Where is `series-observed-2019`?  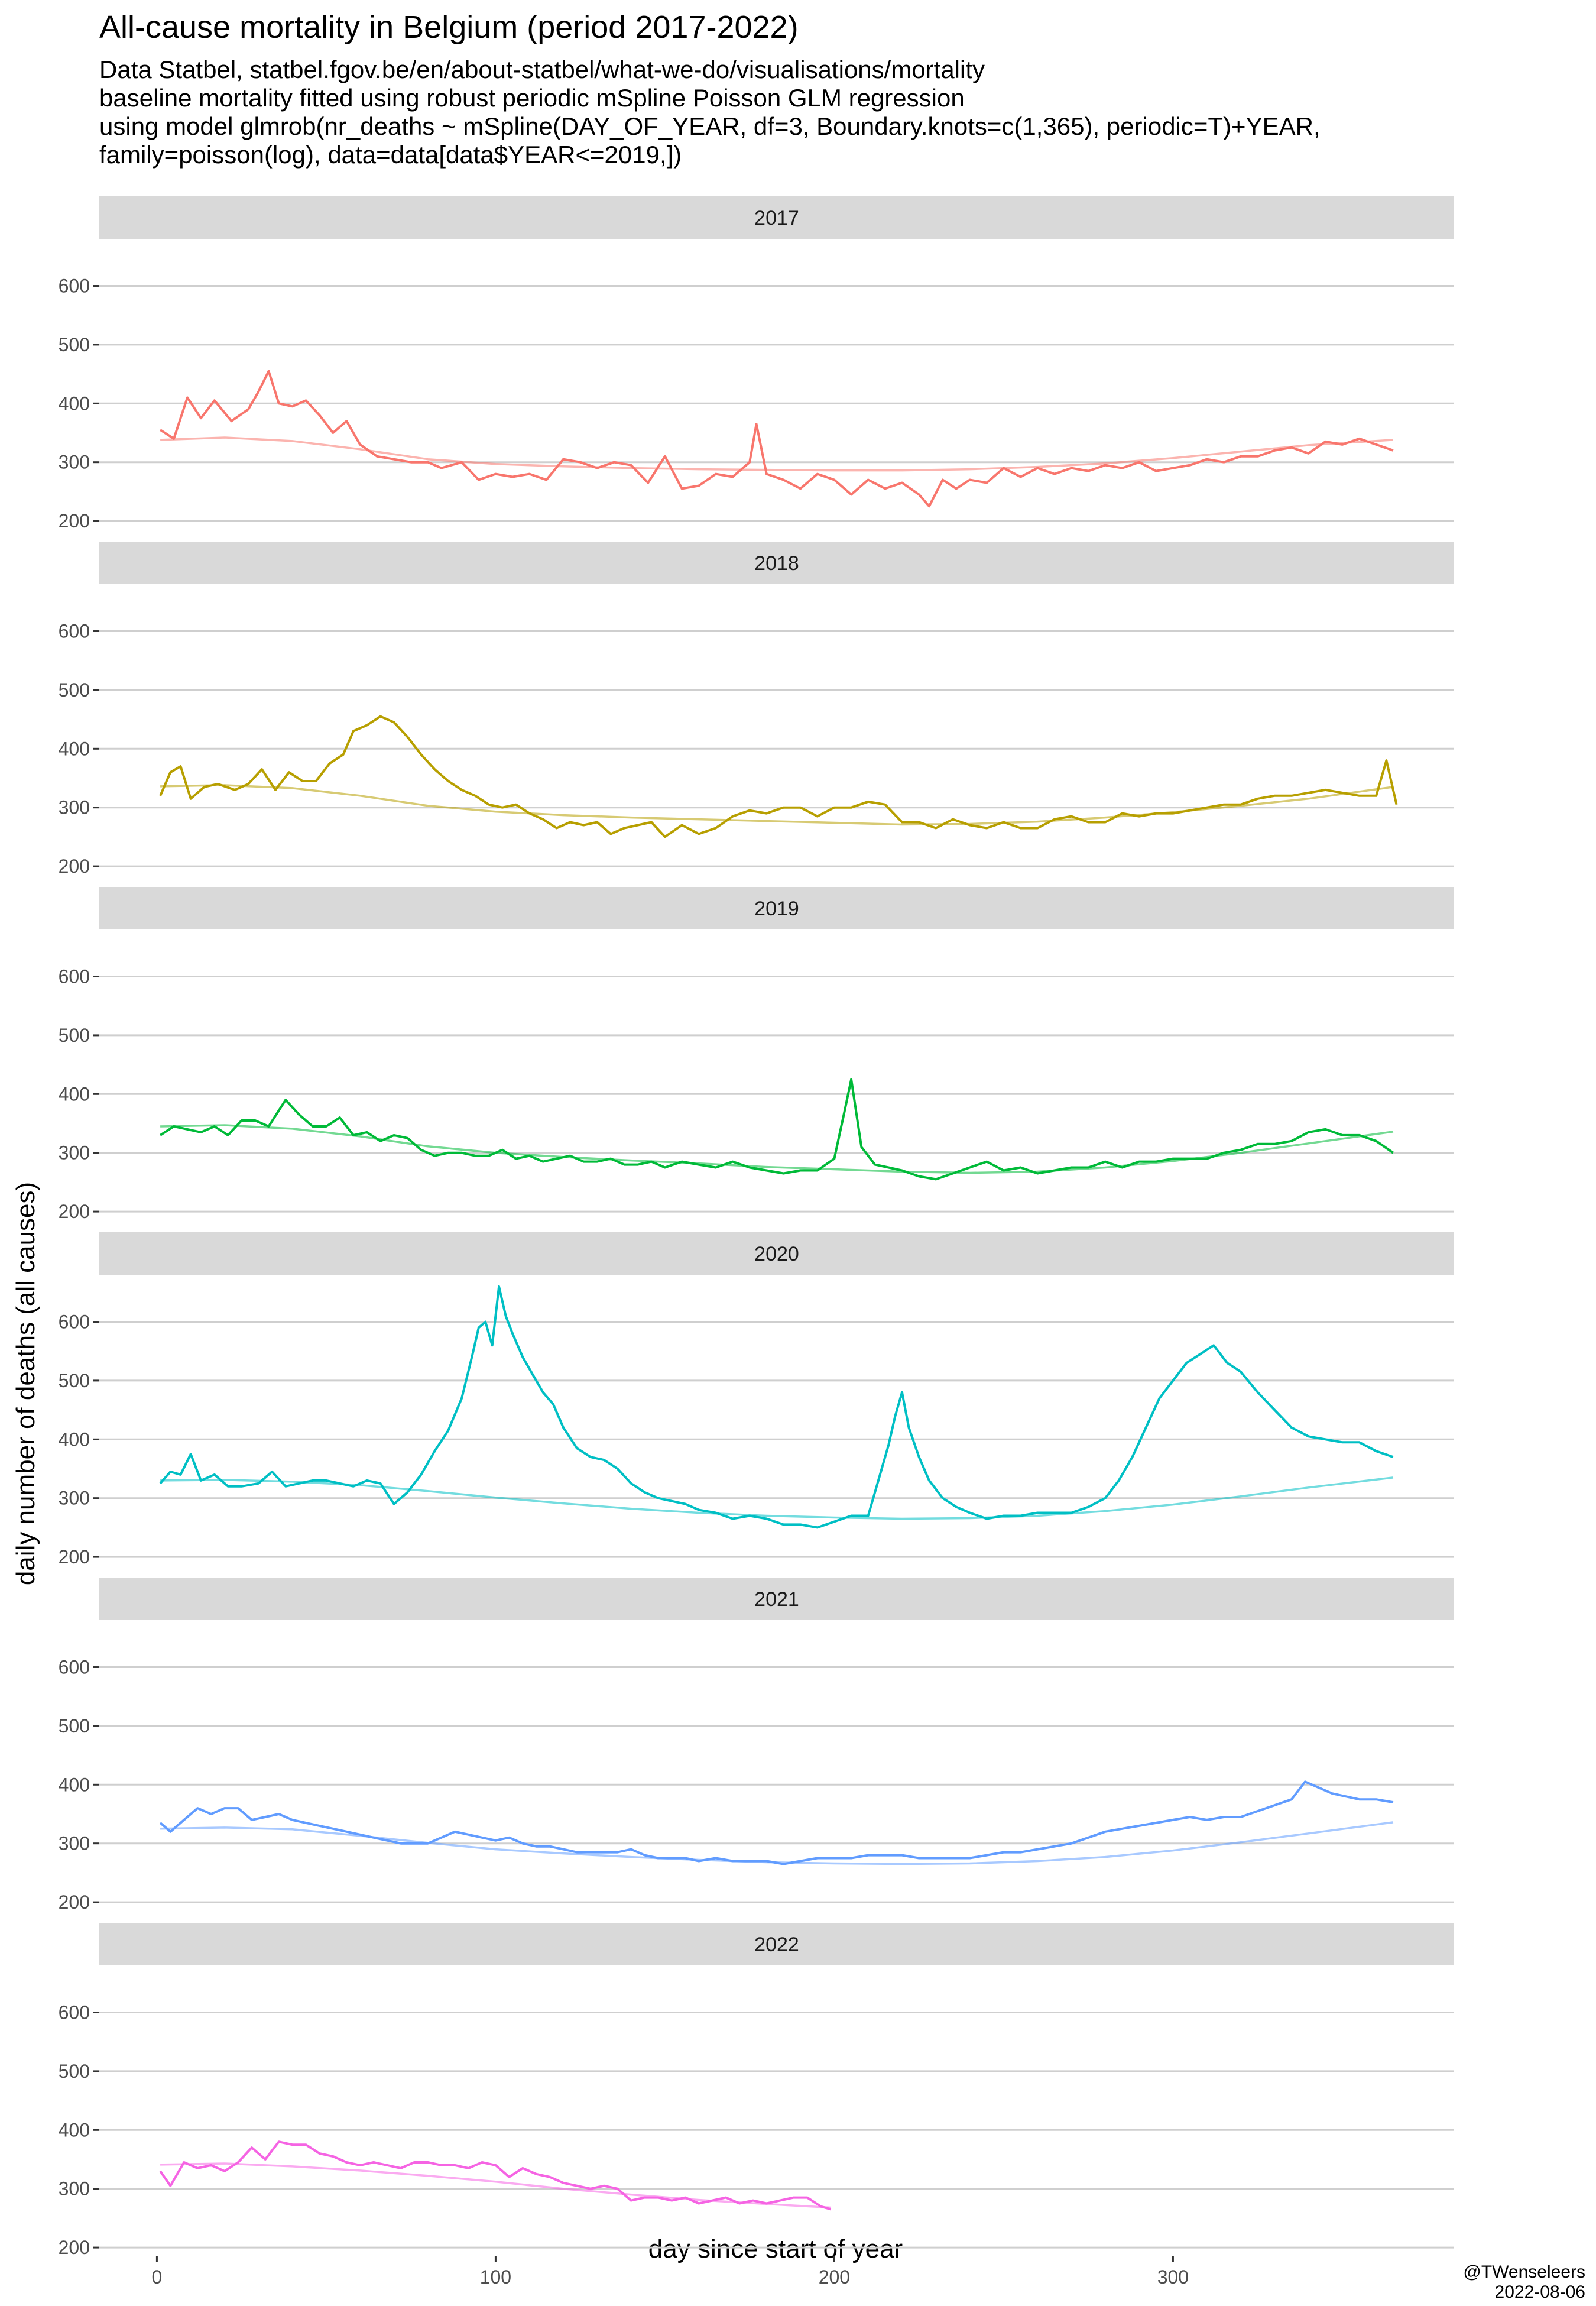 series-observed-2019 is located at coordinates (777, 1129).